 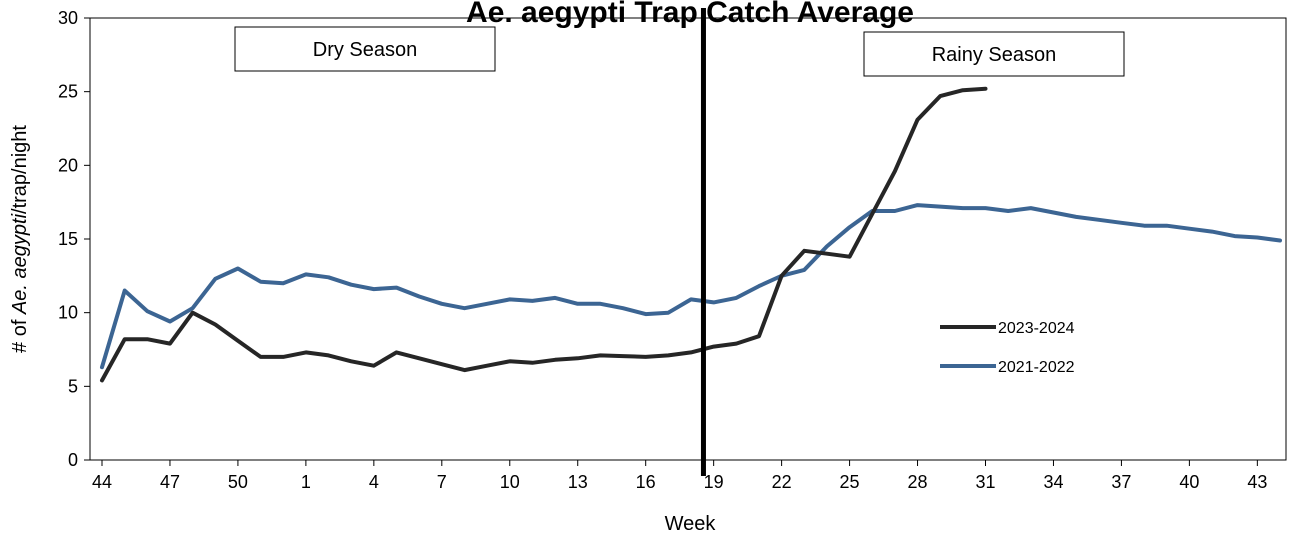 I want to click on x-tick-label: 44, so click(x=102, y=482).